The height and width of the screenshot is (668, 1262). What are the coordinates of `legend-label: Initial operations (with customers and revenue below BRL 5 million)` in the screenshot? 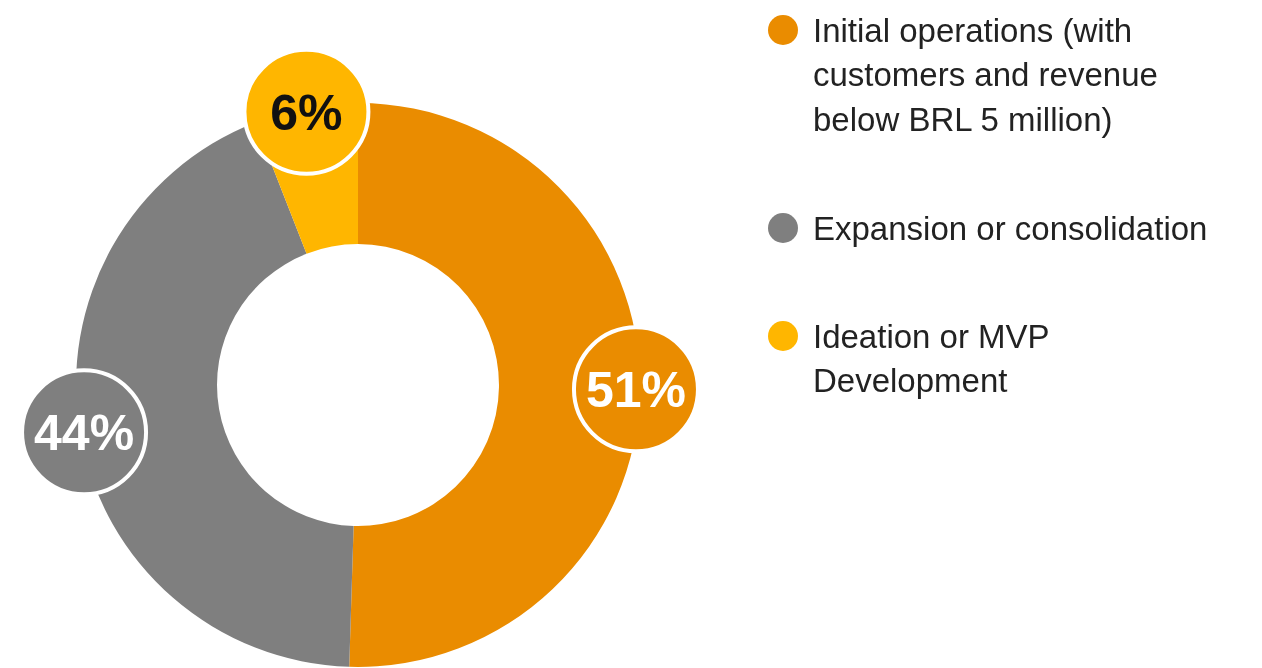 It's located at (985, 75).